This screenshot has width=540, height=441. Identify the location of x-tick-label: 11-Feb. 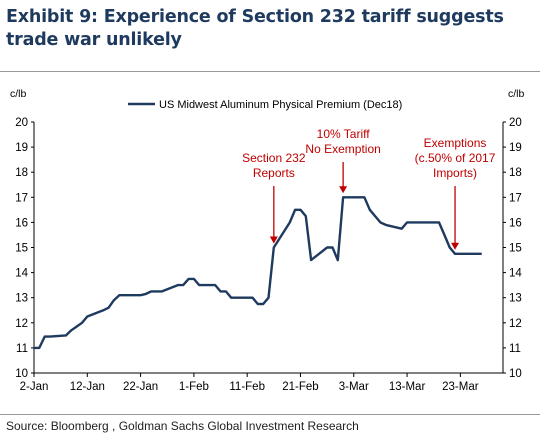
(247, 387).